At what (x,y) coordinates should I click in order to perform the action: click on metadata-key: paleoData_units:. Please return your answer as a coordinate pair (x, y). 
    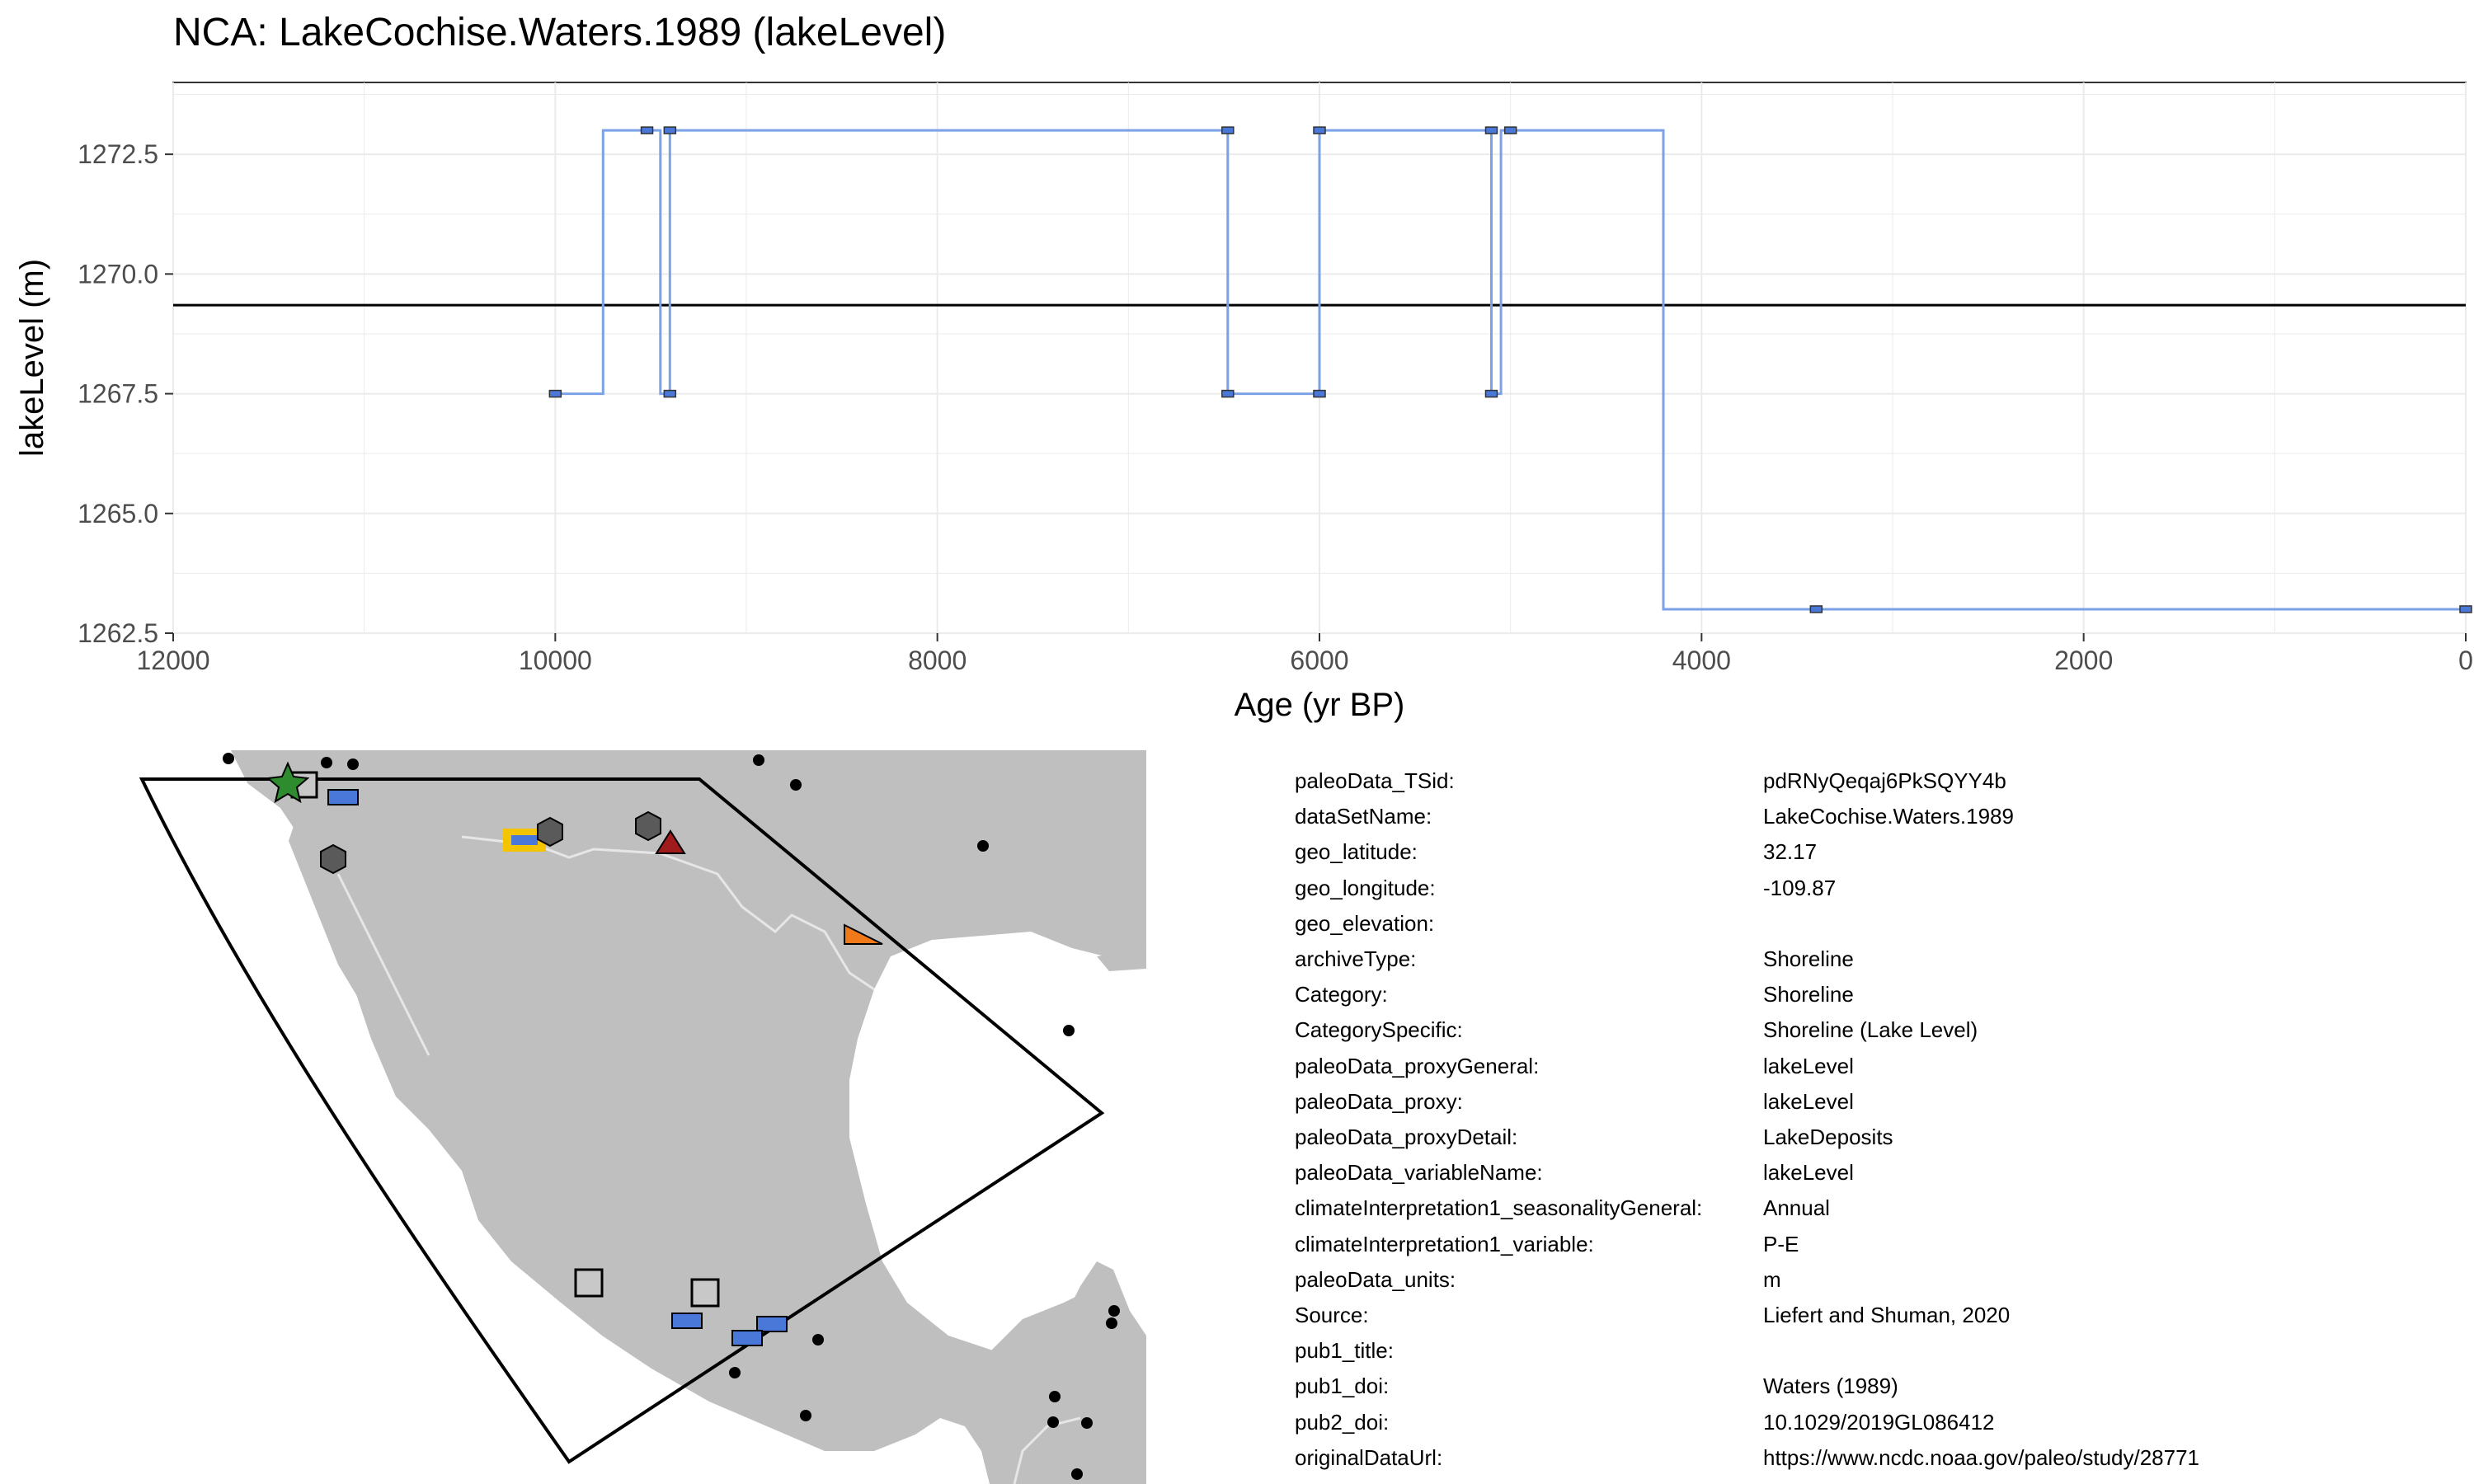
    Looking at the image, I should click on (1375, 1279).